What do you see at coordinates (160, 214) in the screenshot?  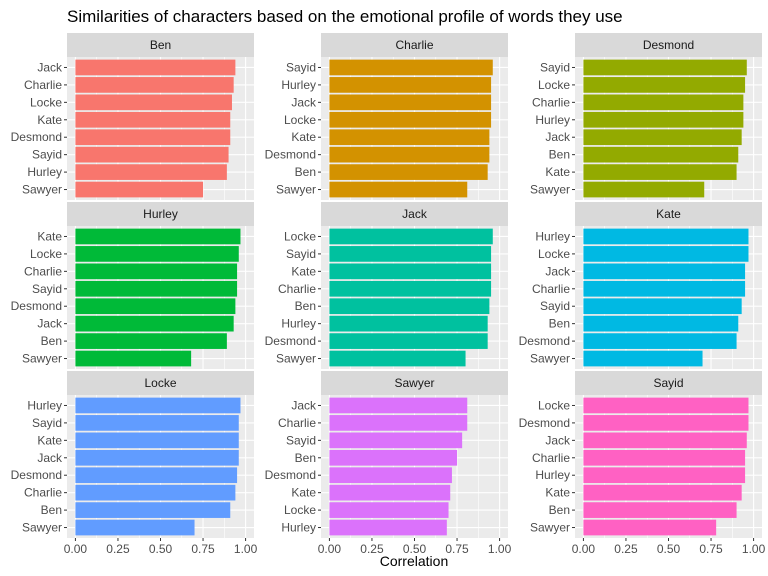 I see `facet-strip-label: Hurley` at bounding box center [160, 214].